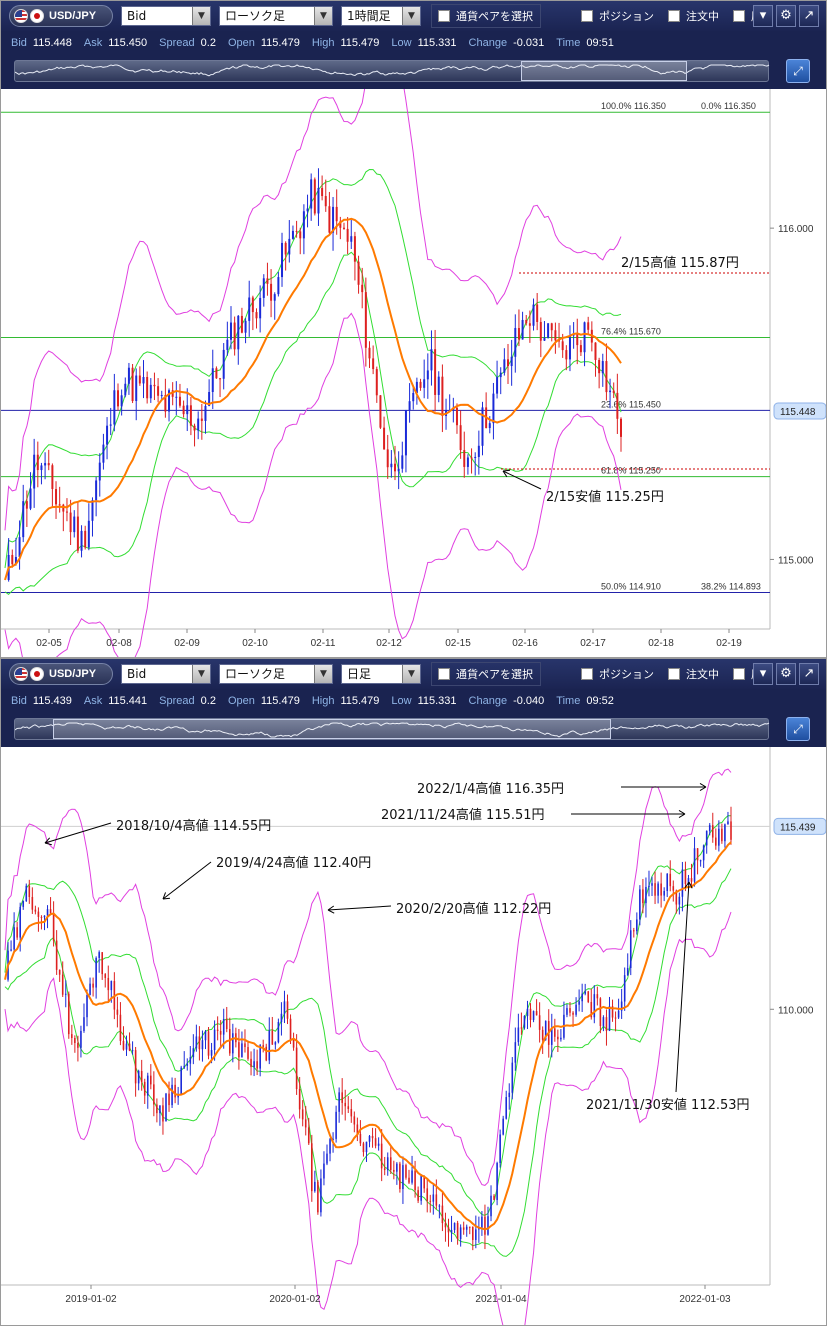 This screenshot has height=1326, width=827. I want to click on arrowhead-icon, so click(703, 787).